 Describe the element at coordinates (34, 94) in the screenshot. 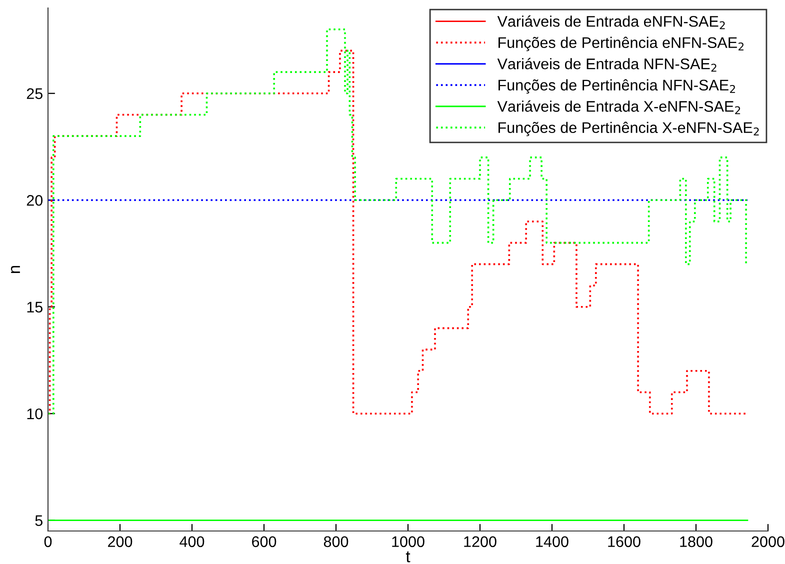

I see `y-tick-label: 25` at that location.